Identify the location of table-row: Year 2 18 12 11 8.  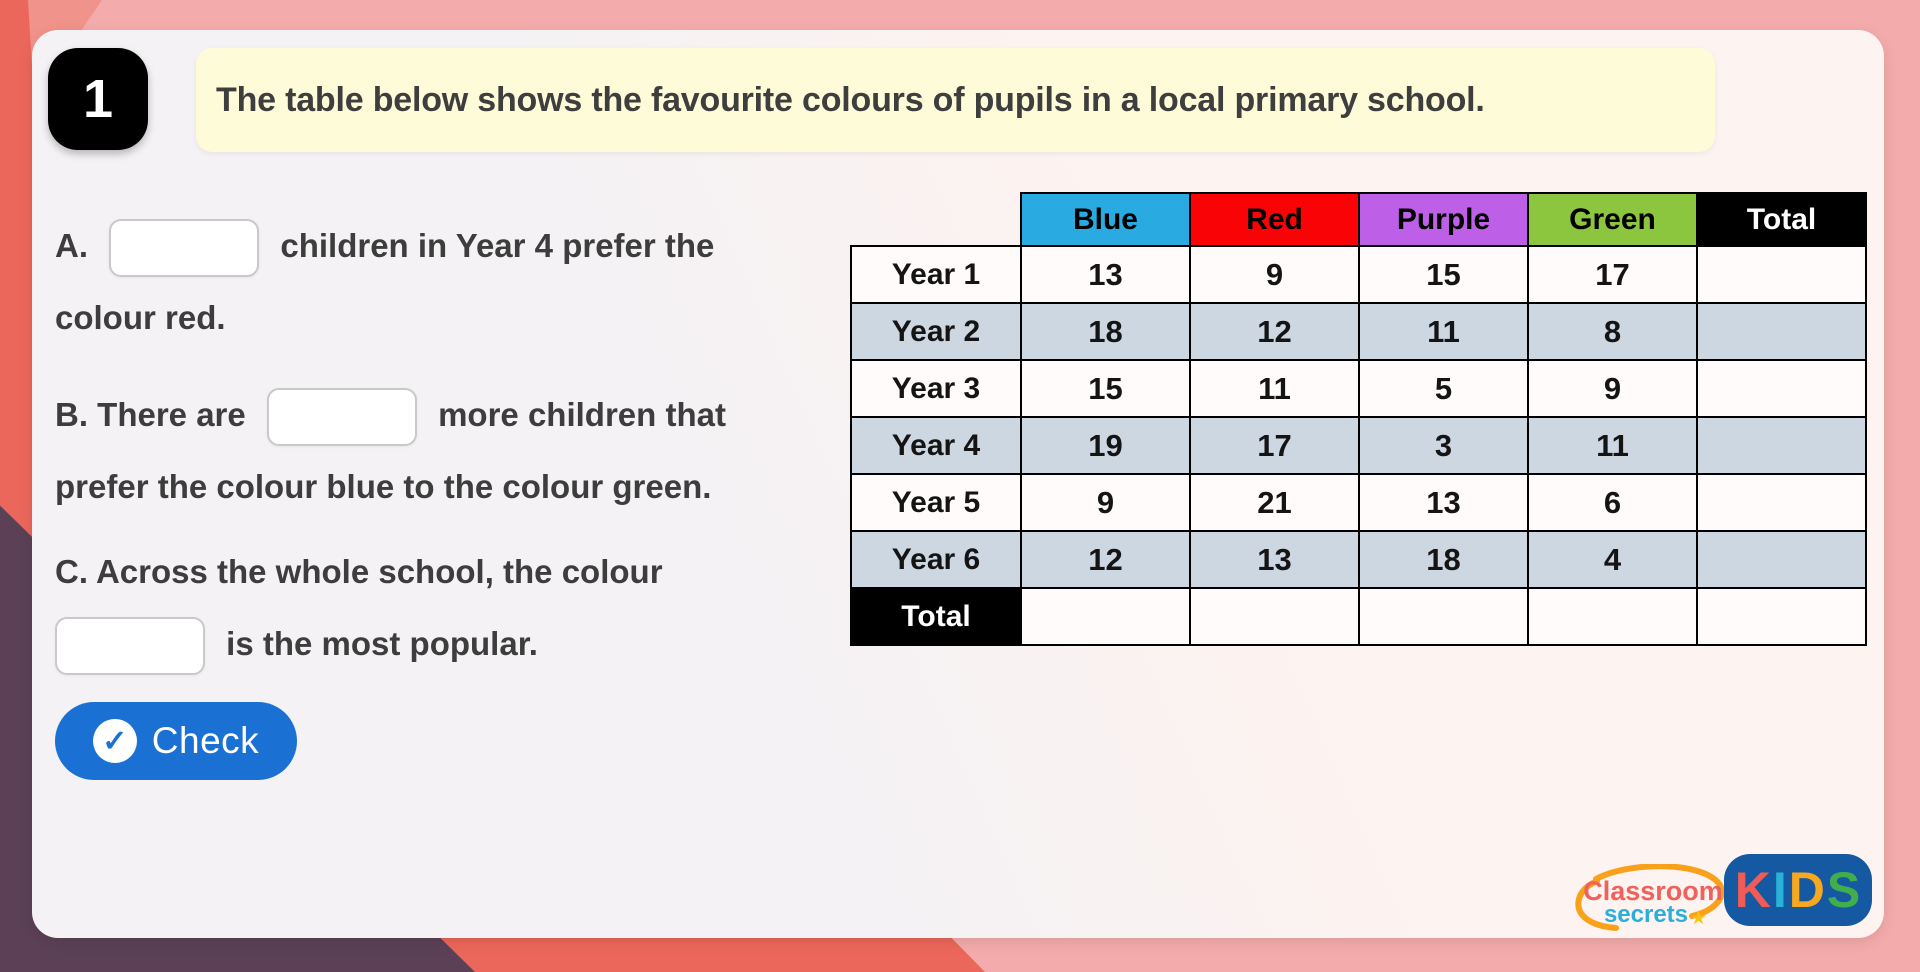
(1358, 331).